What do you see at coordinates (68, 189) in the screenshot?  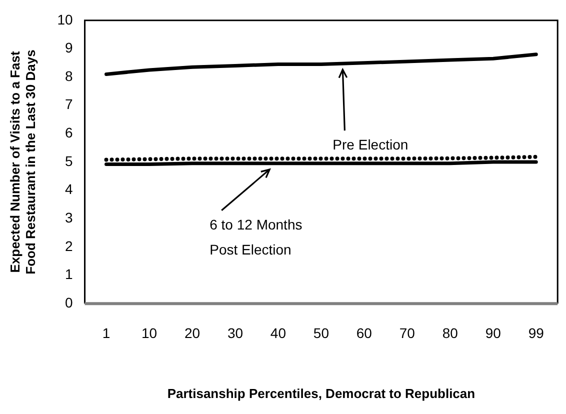 I see `y-tick-label: 4` at bounding box center [68, 189].